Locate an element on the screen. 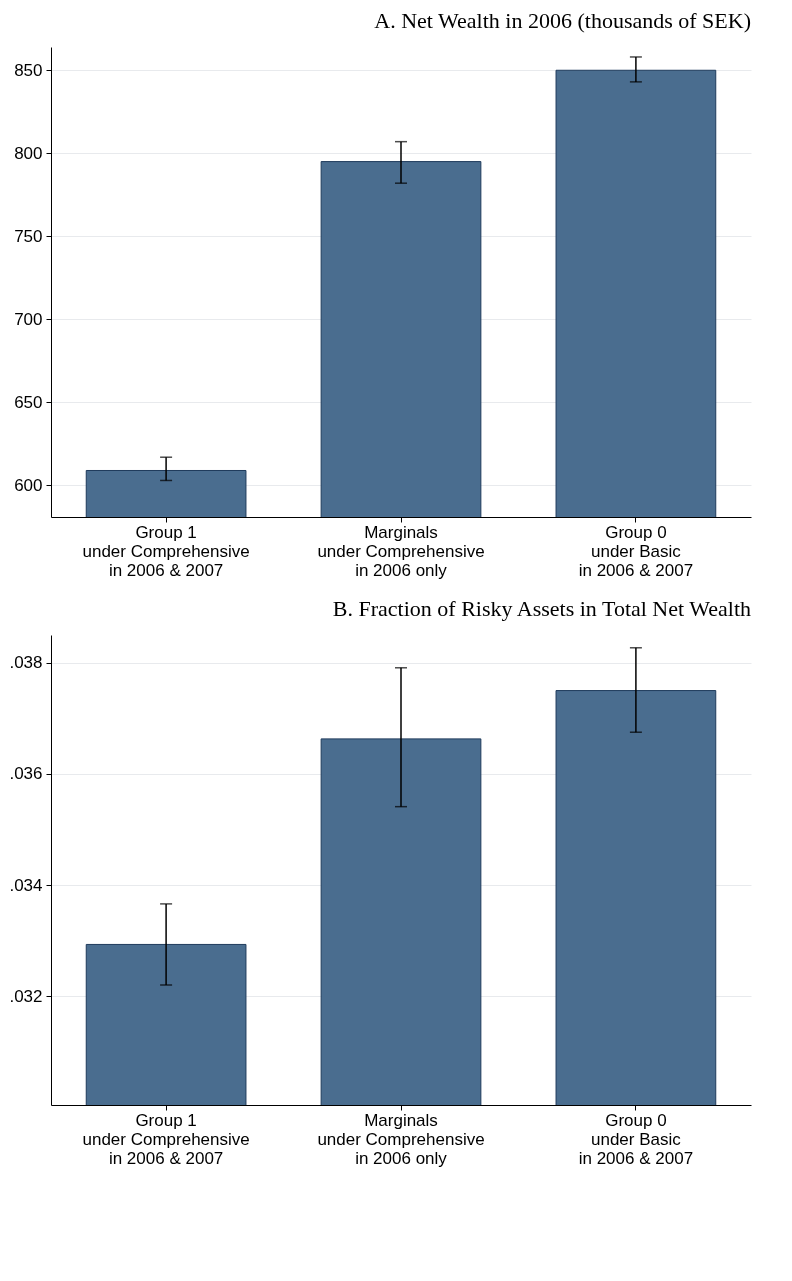  chart-title: A. Net Wealth in 2006 (thousands of SEK) is located at coordinates (562, 20).